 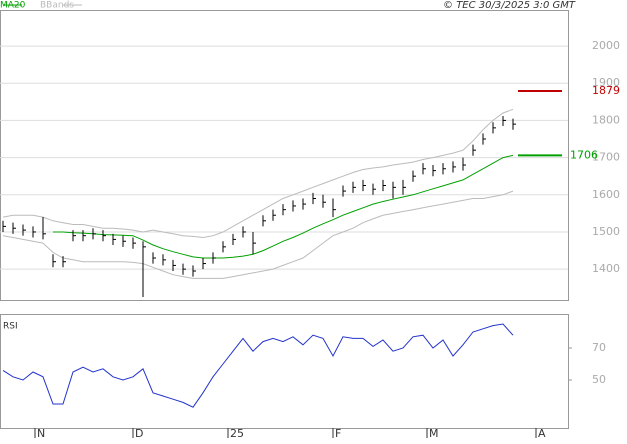 What do you see at coordinates (606, 194) in the screenshot?
I see `y-tick-label: 1600` at bounding box center [606, 194].